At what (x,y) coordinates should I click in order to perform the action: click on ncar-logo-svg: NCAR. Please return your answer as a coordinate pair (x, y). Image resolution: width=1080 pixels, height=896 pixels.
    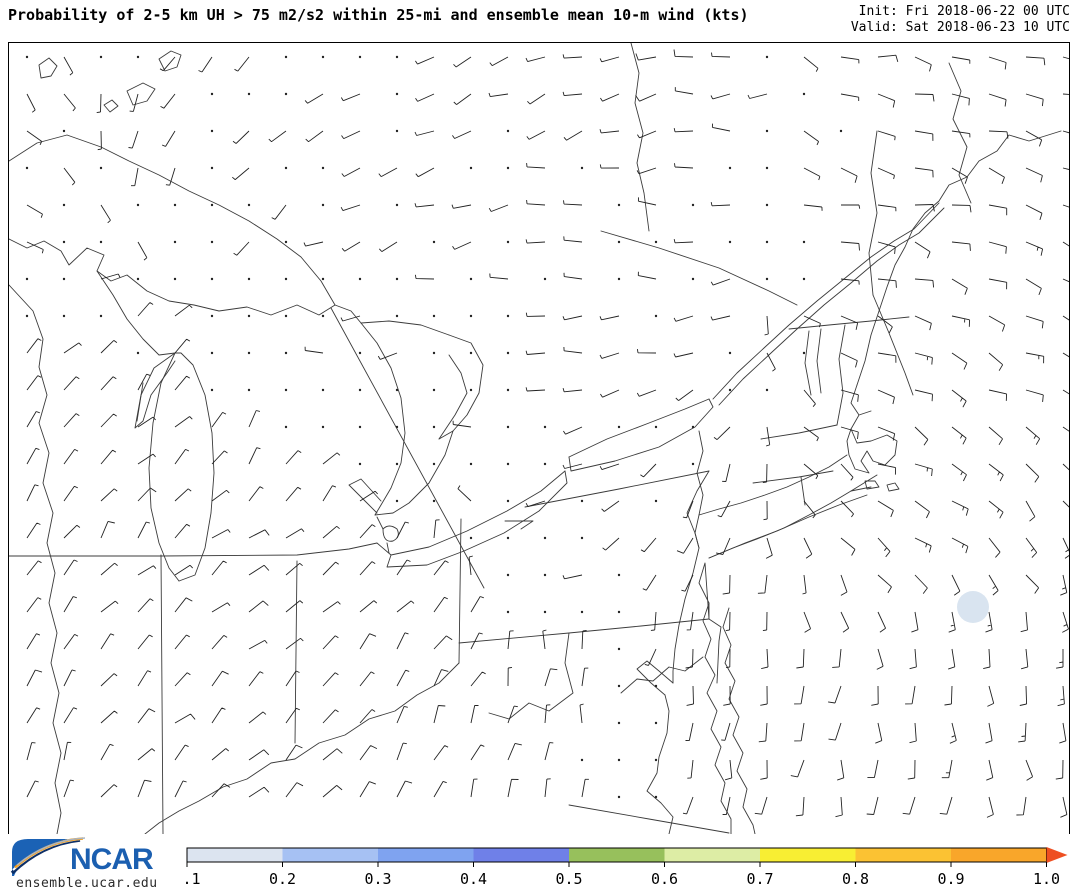
    Looking at the image, I should click on (82, 856).